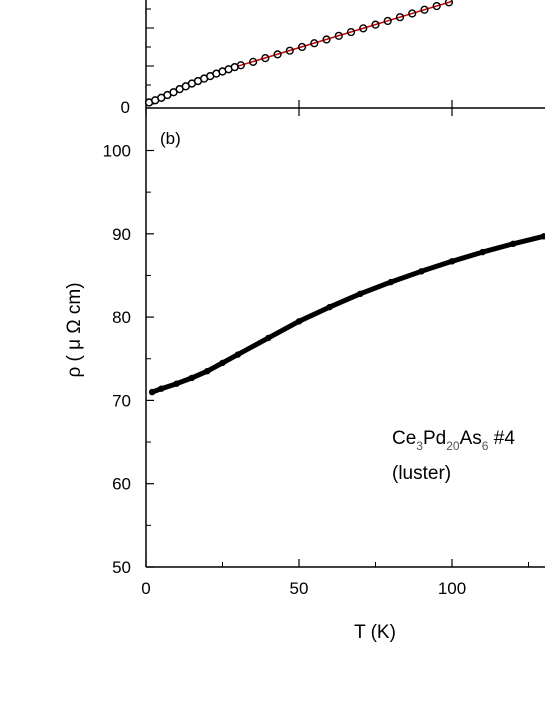 This screenshot has width=545, height=705. What do you see at coordinates (117, 151) in the screenshot?
I see `y-tick-label: 100` at bounding box center [117, 151].